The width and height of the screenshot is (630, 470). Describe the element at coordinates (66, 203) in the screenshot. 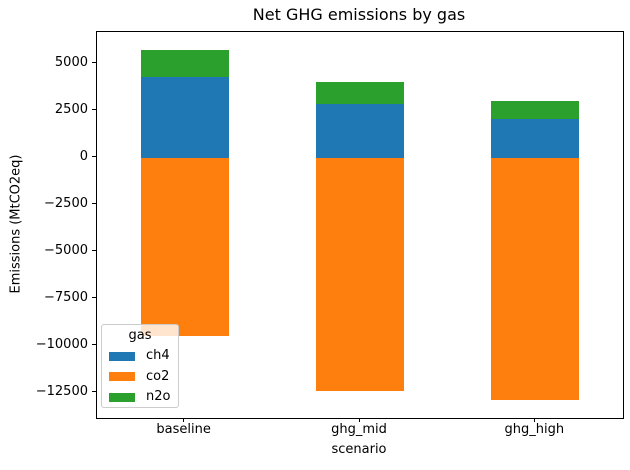

I see `y-tick-label: −2500` at that location.